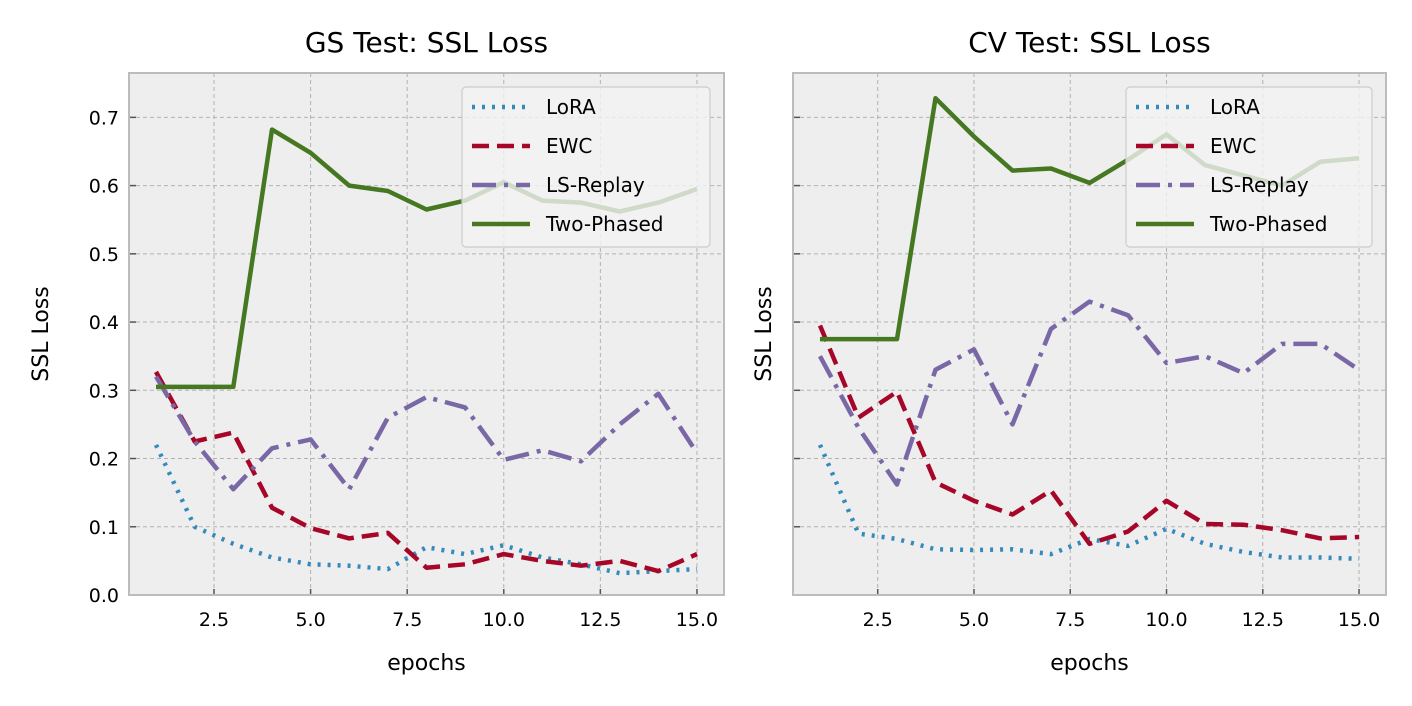 The image size is (1412, 706). Describe the element at coordinates (426, 42) in the screenshot. I see `chart-title: GS Test: SSL Loss` at that location.